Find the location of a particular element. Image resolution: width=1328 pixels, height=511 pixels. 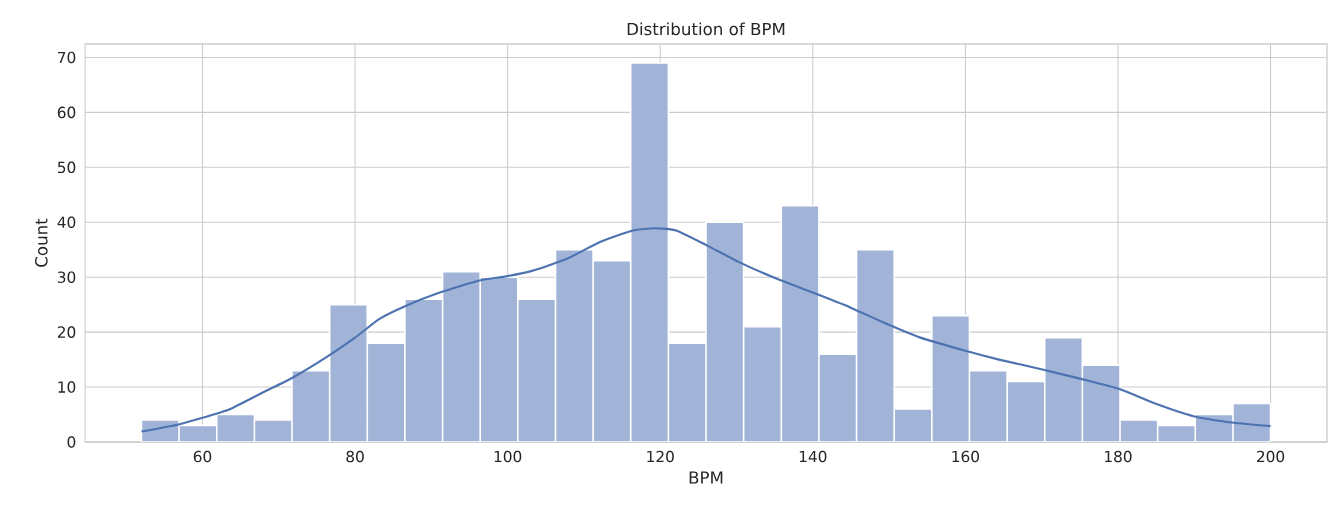

x-tick-label: 140 is located at coordinates (813, 456).